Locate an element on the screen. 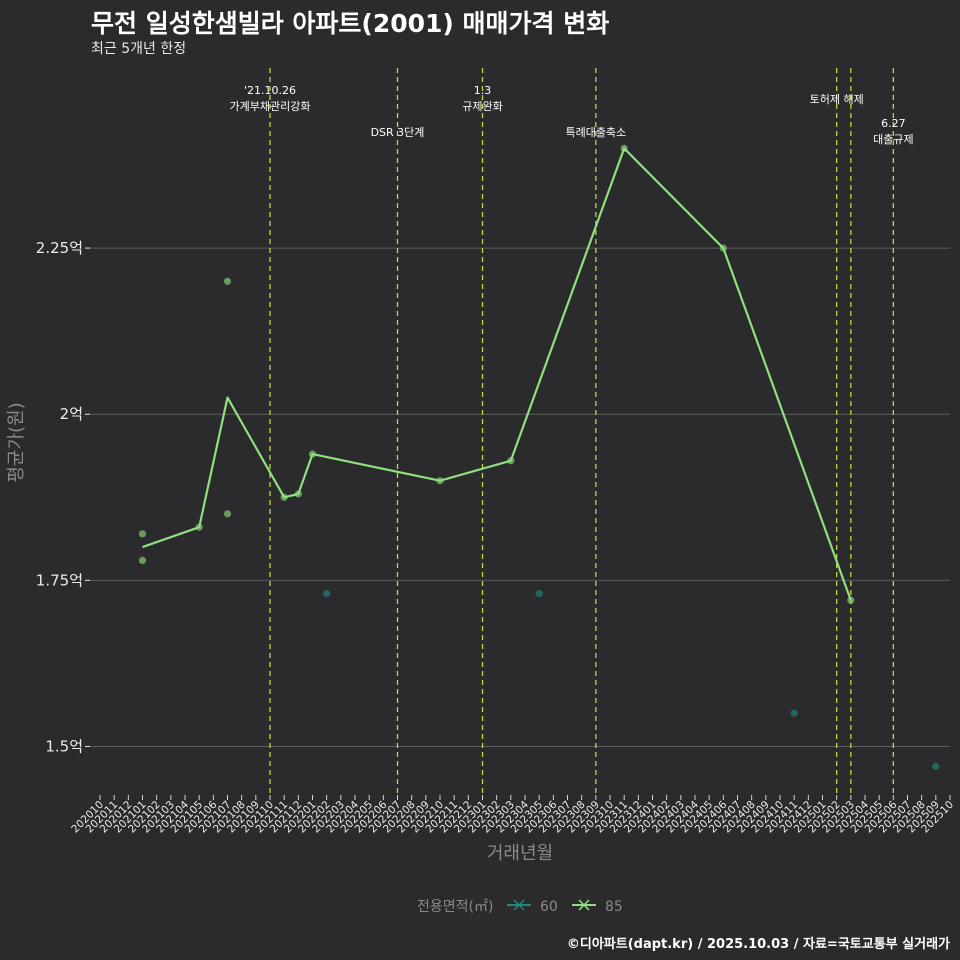 This screenshot has width=960, height=960. legend: 전용면적(㎡) 60 85 is located at coordinates (520, 907).